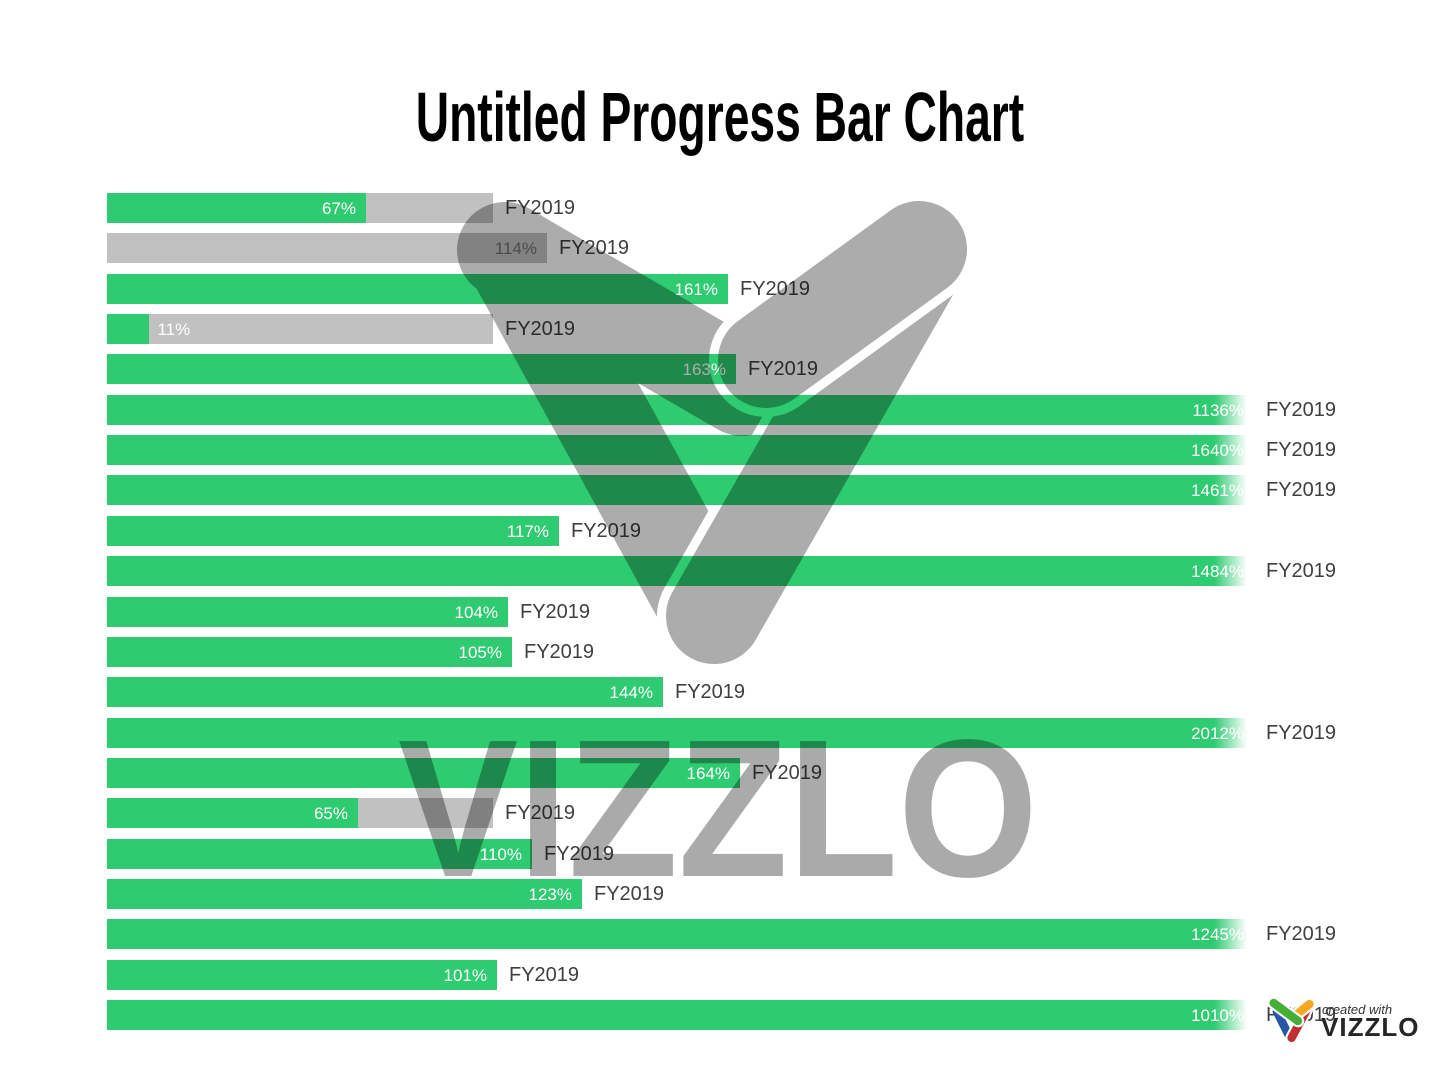 Image resolution: width=1440 pixels, height=1080 pixels. Describe the element at coordinates (675, 733) in the screenshot. I see `bar-value-label: 2012%` at that location.